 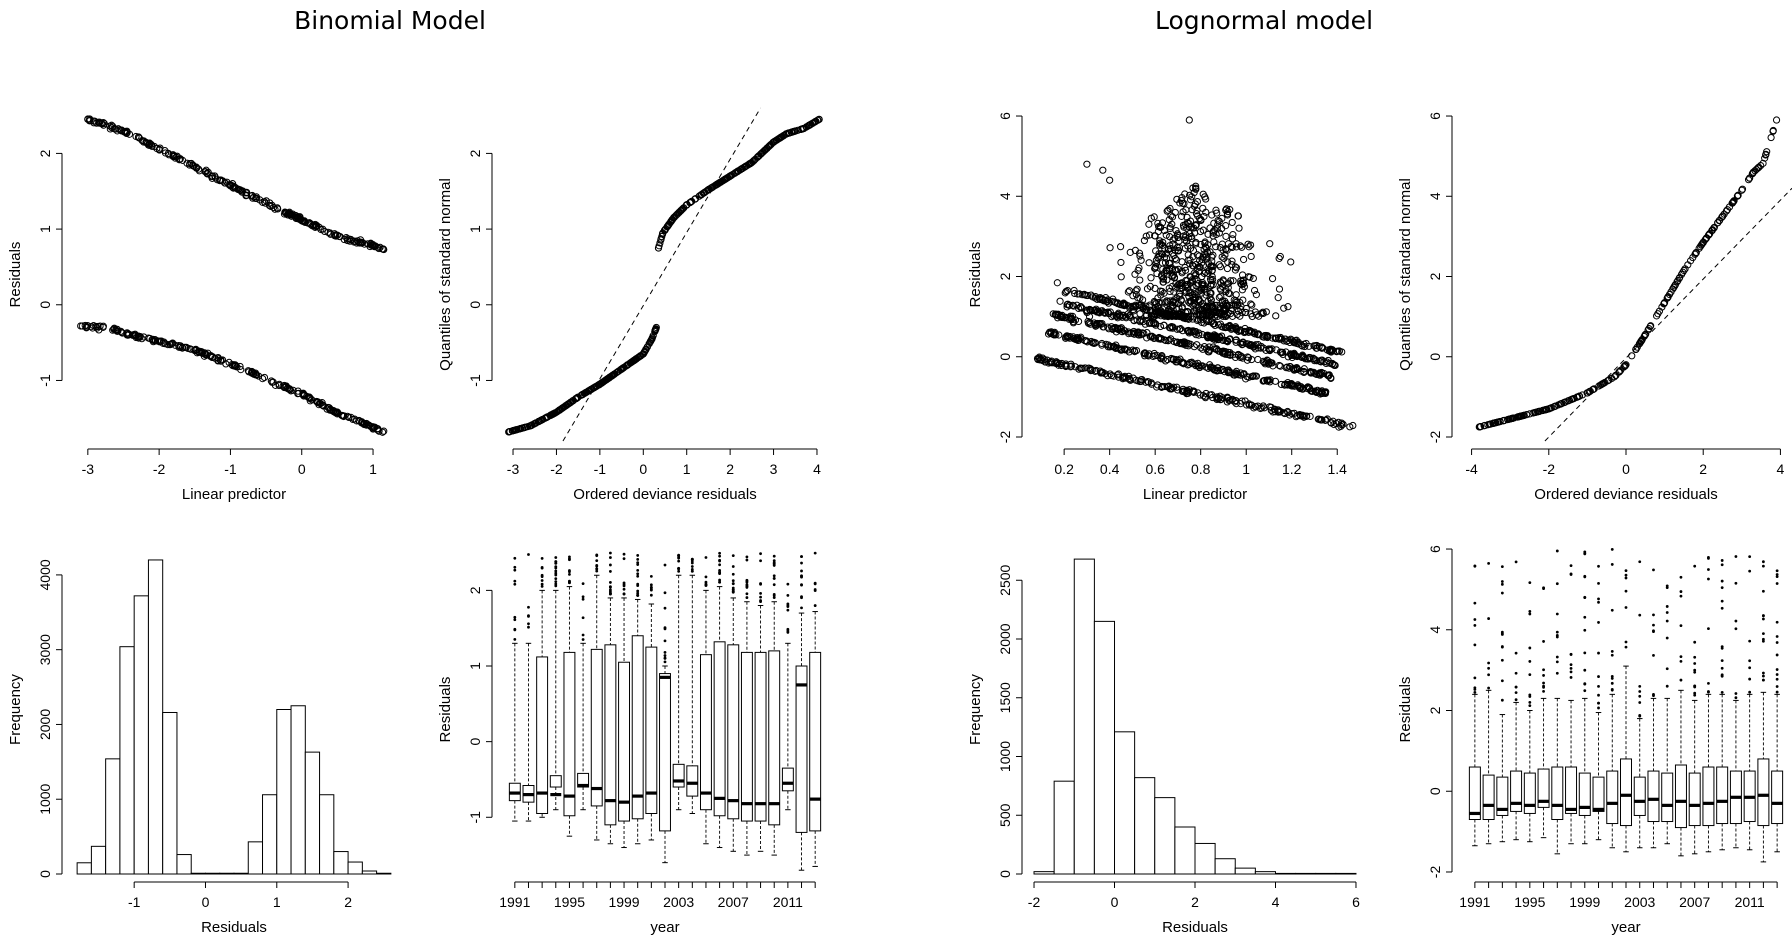 What do you see at coordinates (1005, 579) in the screenshot?
I see `y-tick-label: 2500` at bounding box center [1005, 579].